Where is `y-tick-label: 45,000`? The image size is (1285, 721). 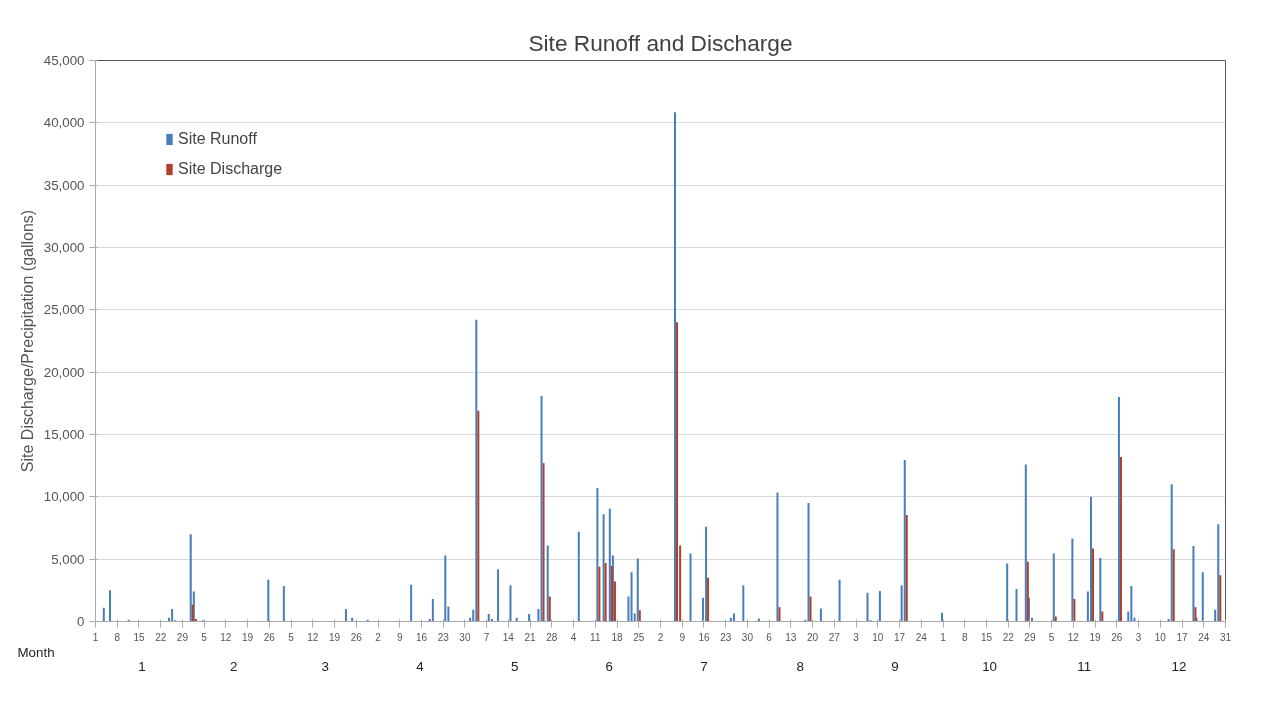
y-tick-label: 45,000 is located at coordinates (64, 60).